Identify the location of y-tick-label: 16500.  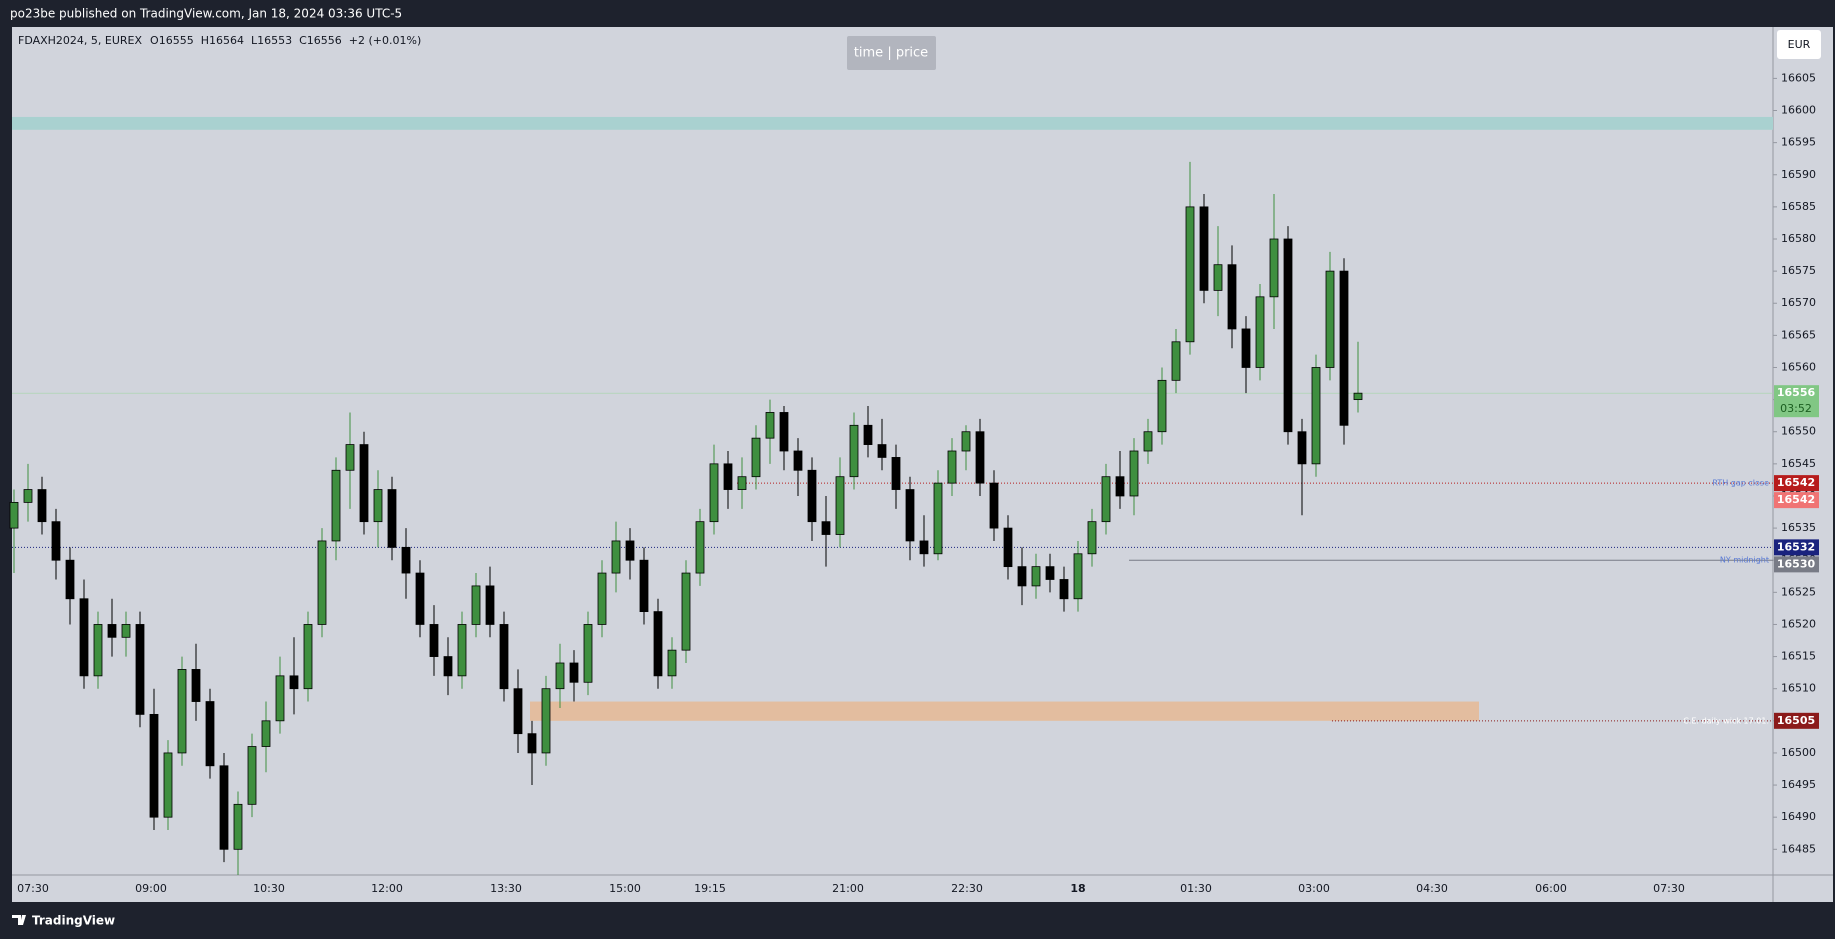
(1798, 752).